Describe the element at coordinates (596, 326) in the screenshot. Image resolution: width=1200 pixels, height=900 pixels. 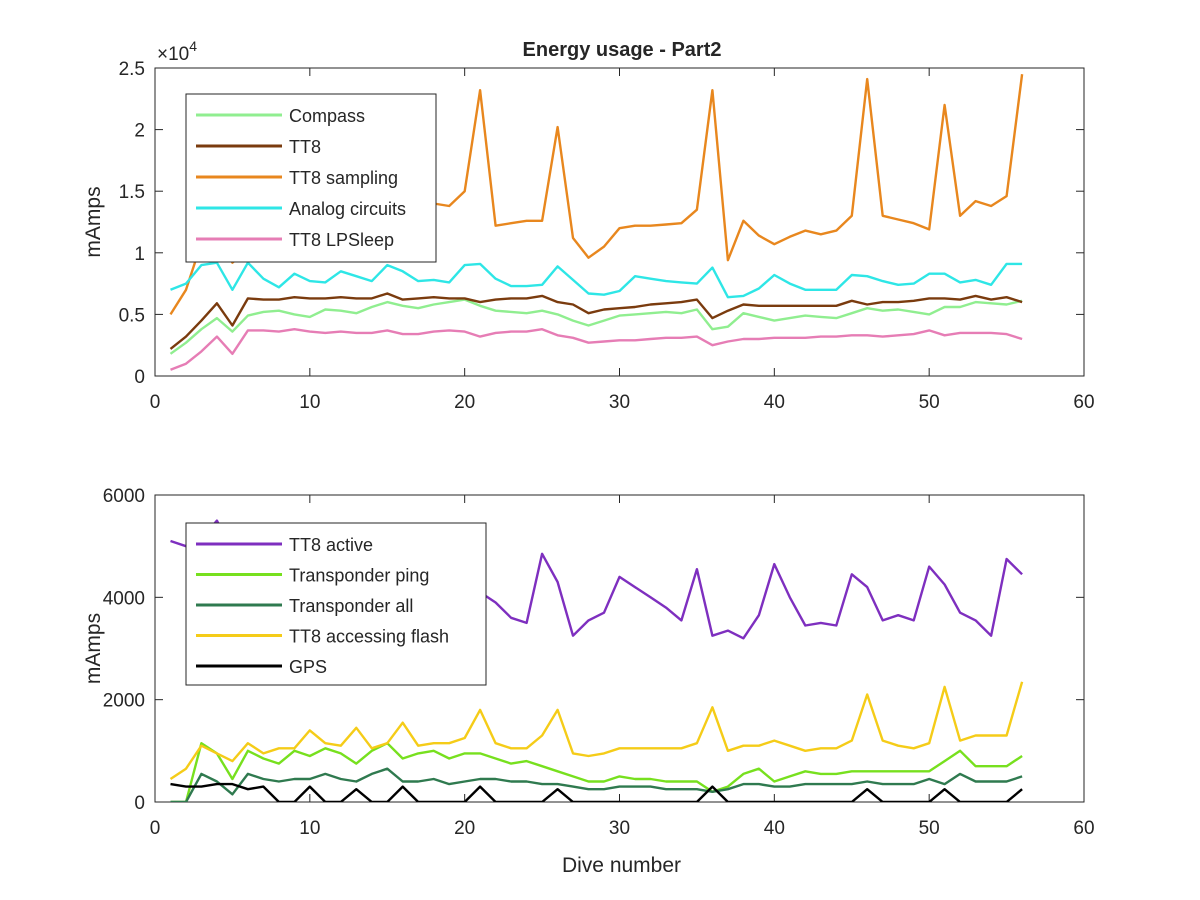
I see `series-line-compass` at that location.